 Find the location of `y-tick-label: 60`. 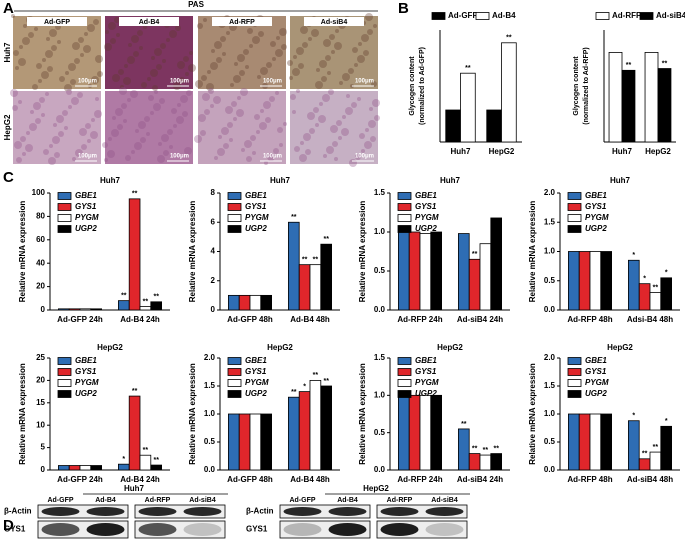

y-tick-label: 60 is located at coordinates (40, 239).